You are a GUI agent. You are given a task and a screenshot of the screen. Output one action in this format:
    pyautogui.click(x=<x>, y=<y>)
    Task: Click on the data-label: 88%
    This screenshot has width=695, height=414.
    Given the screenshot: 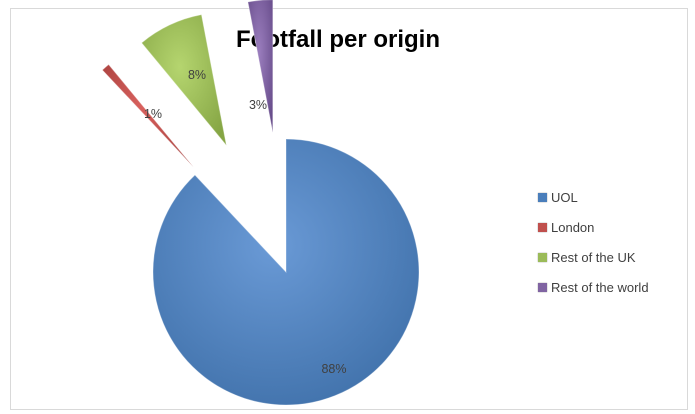 What is the action you would take?
    pyautogui.click(x=333, y=369)
    